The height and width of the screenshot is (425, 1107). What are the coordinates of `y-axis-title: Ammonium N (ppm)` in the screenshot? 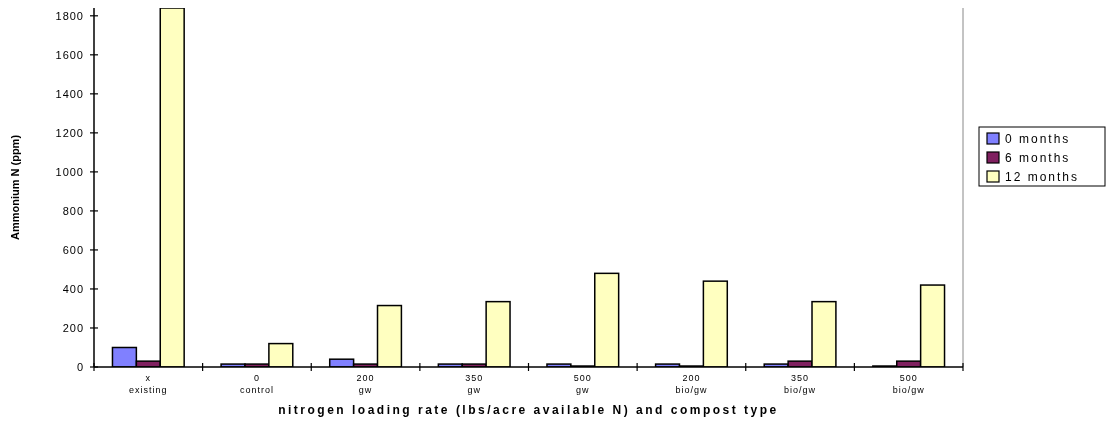 It's located at (15, 187).